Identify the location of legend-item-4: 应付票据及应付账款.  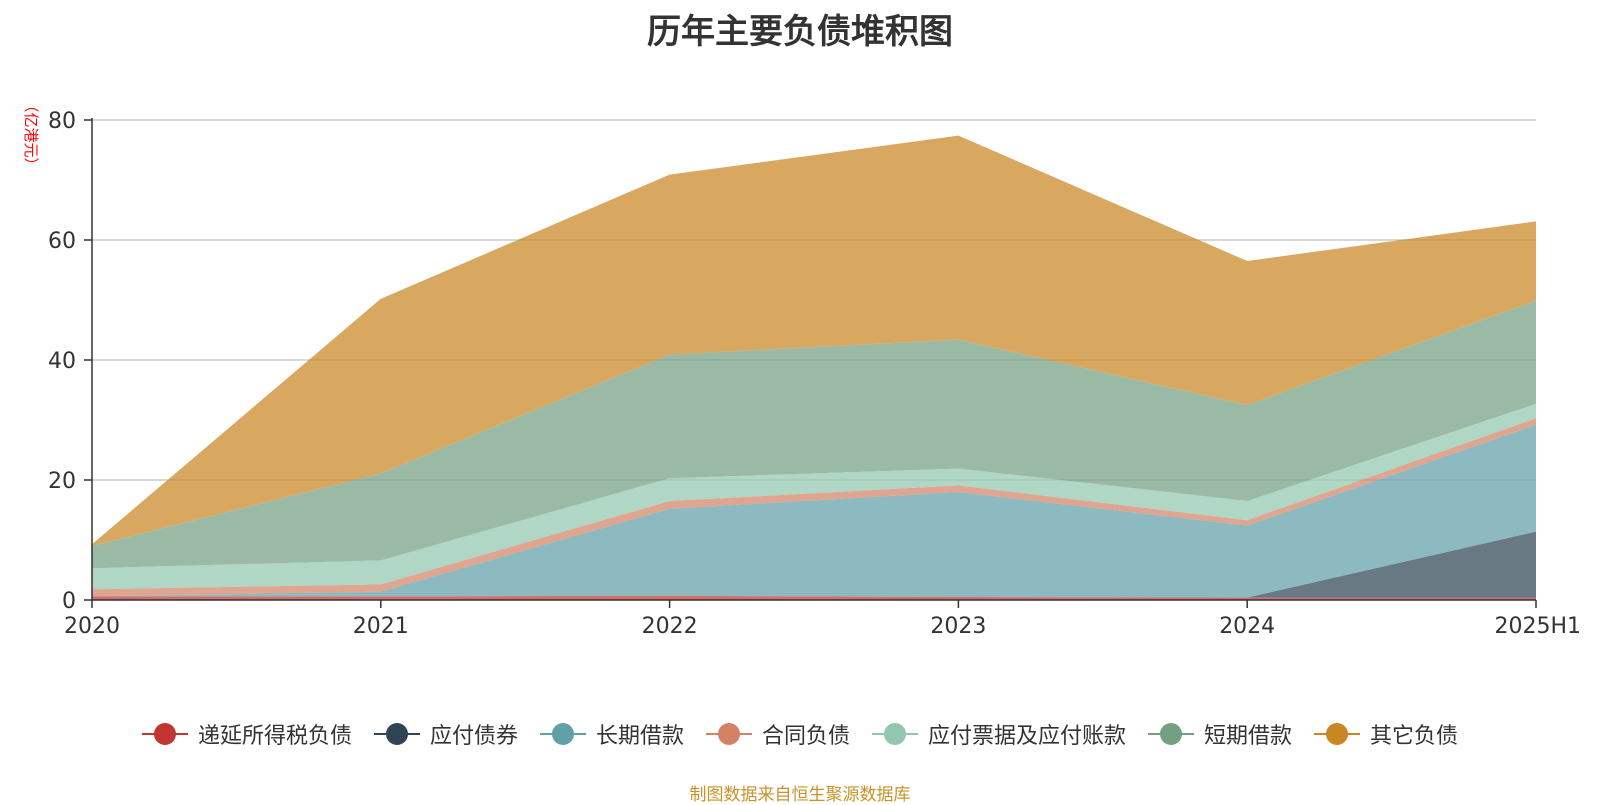
(999, 734).